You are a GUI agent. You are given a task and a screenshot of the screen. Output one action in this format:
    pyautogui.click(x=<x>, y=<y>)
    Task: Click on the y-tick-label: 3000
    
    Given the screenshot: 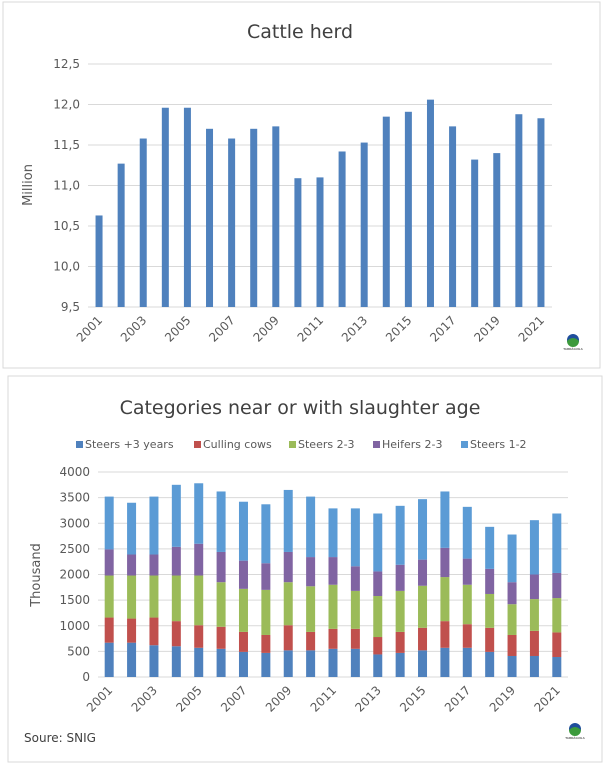 What is the action you would take?
    pyautogui.click(x=74, y=523)
    